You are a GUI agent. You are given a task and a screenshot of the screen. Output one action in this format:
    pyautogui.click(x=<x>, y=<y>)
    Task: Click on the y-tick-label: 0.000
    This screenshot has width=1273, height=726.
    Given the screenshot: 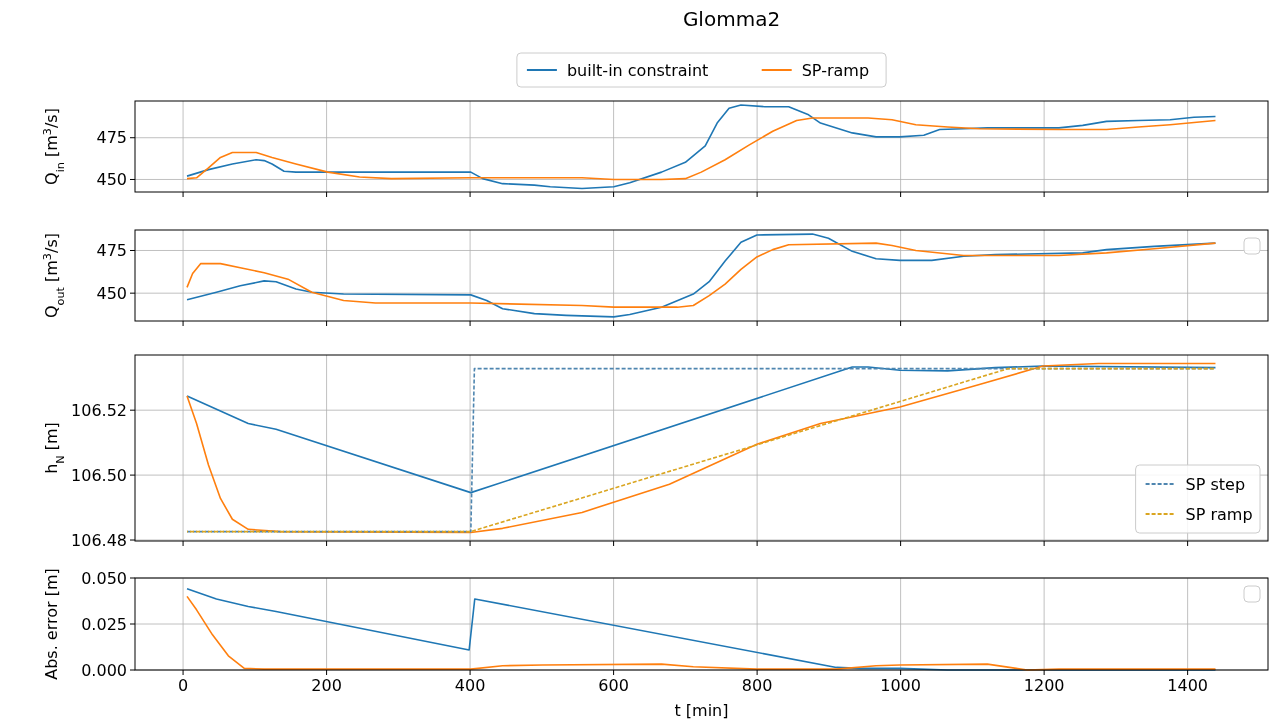 What is the action you would take?
    pyautogui.click(x=104, y=670)
    